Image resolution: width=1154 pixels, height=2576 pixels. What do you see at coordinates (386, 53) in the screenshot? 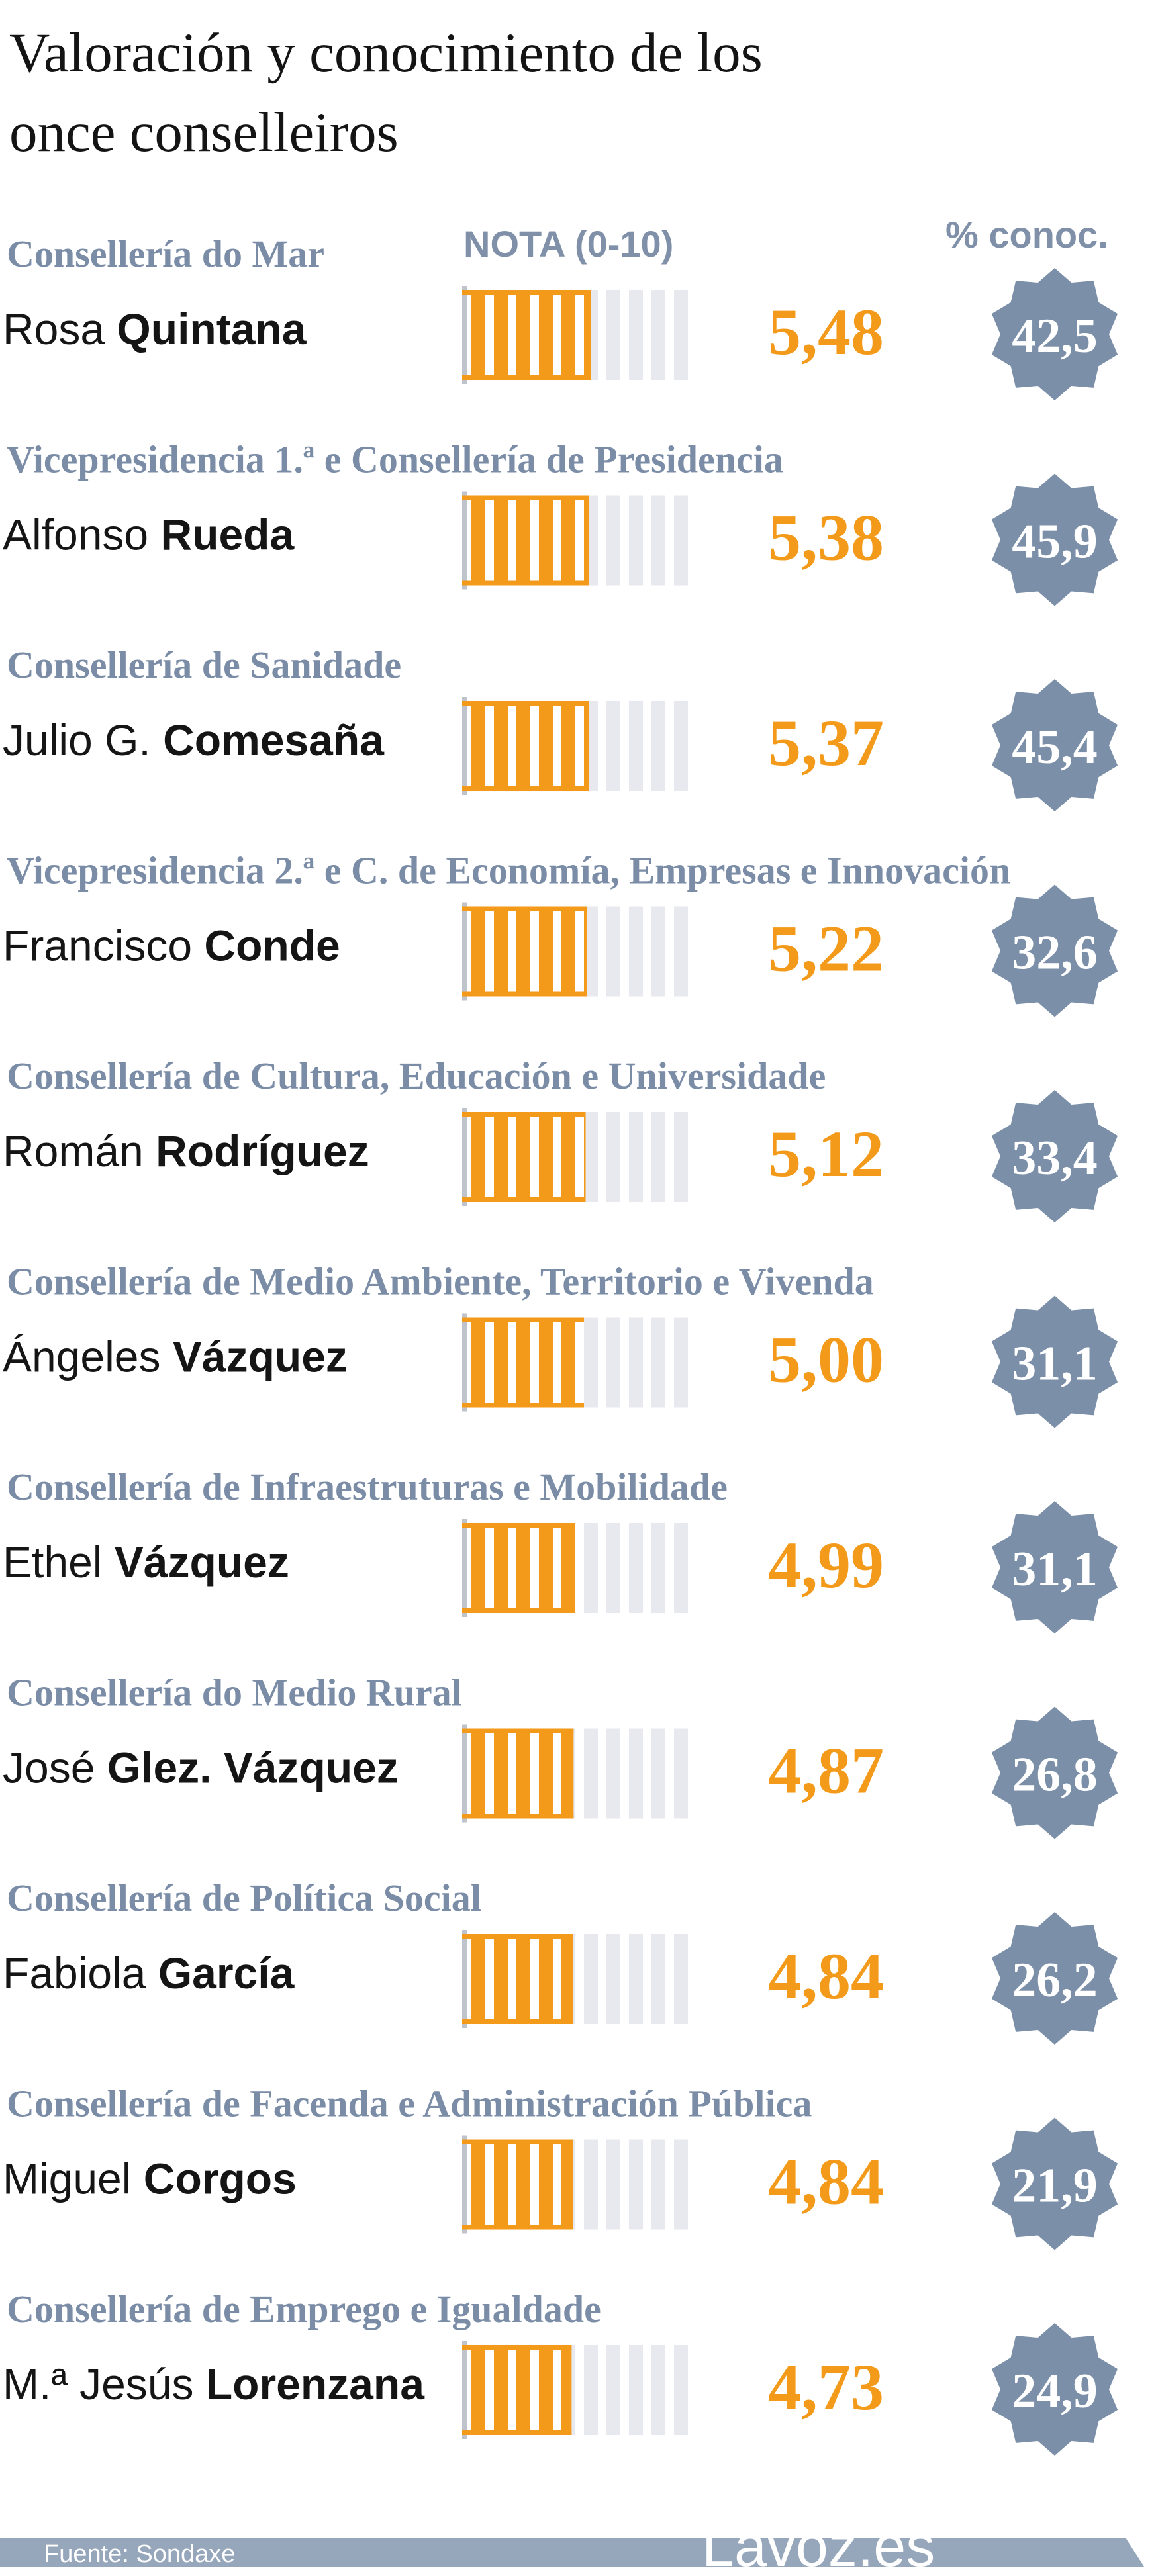
I see `title-line-1: Valoración y conocimiento de los` at bounding box center [386, 53].